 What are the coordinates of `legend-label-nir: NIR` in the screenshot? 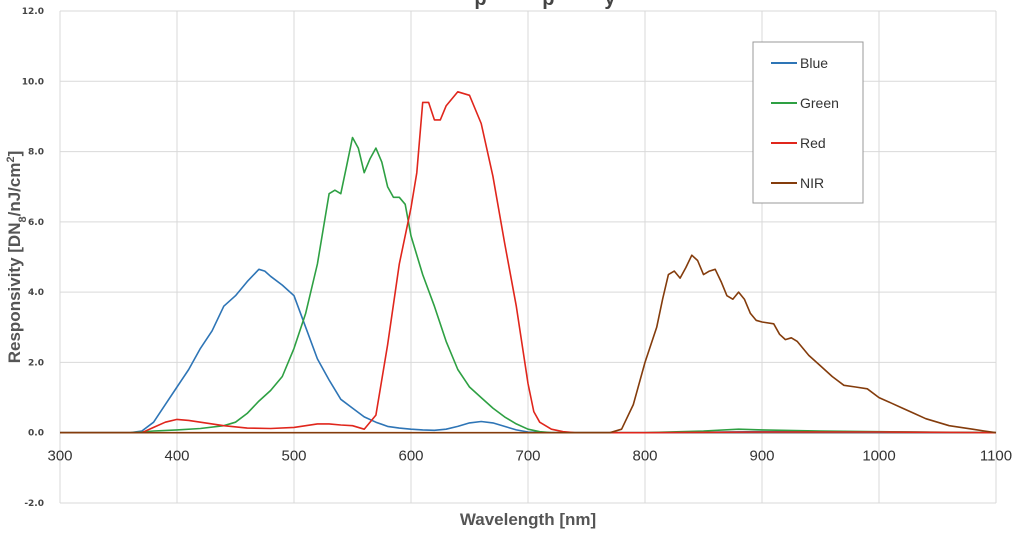 It's located at (812, 183).